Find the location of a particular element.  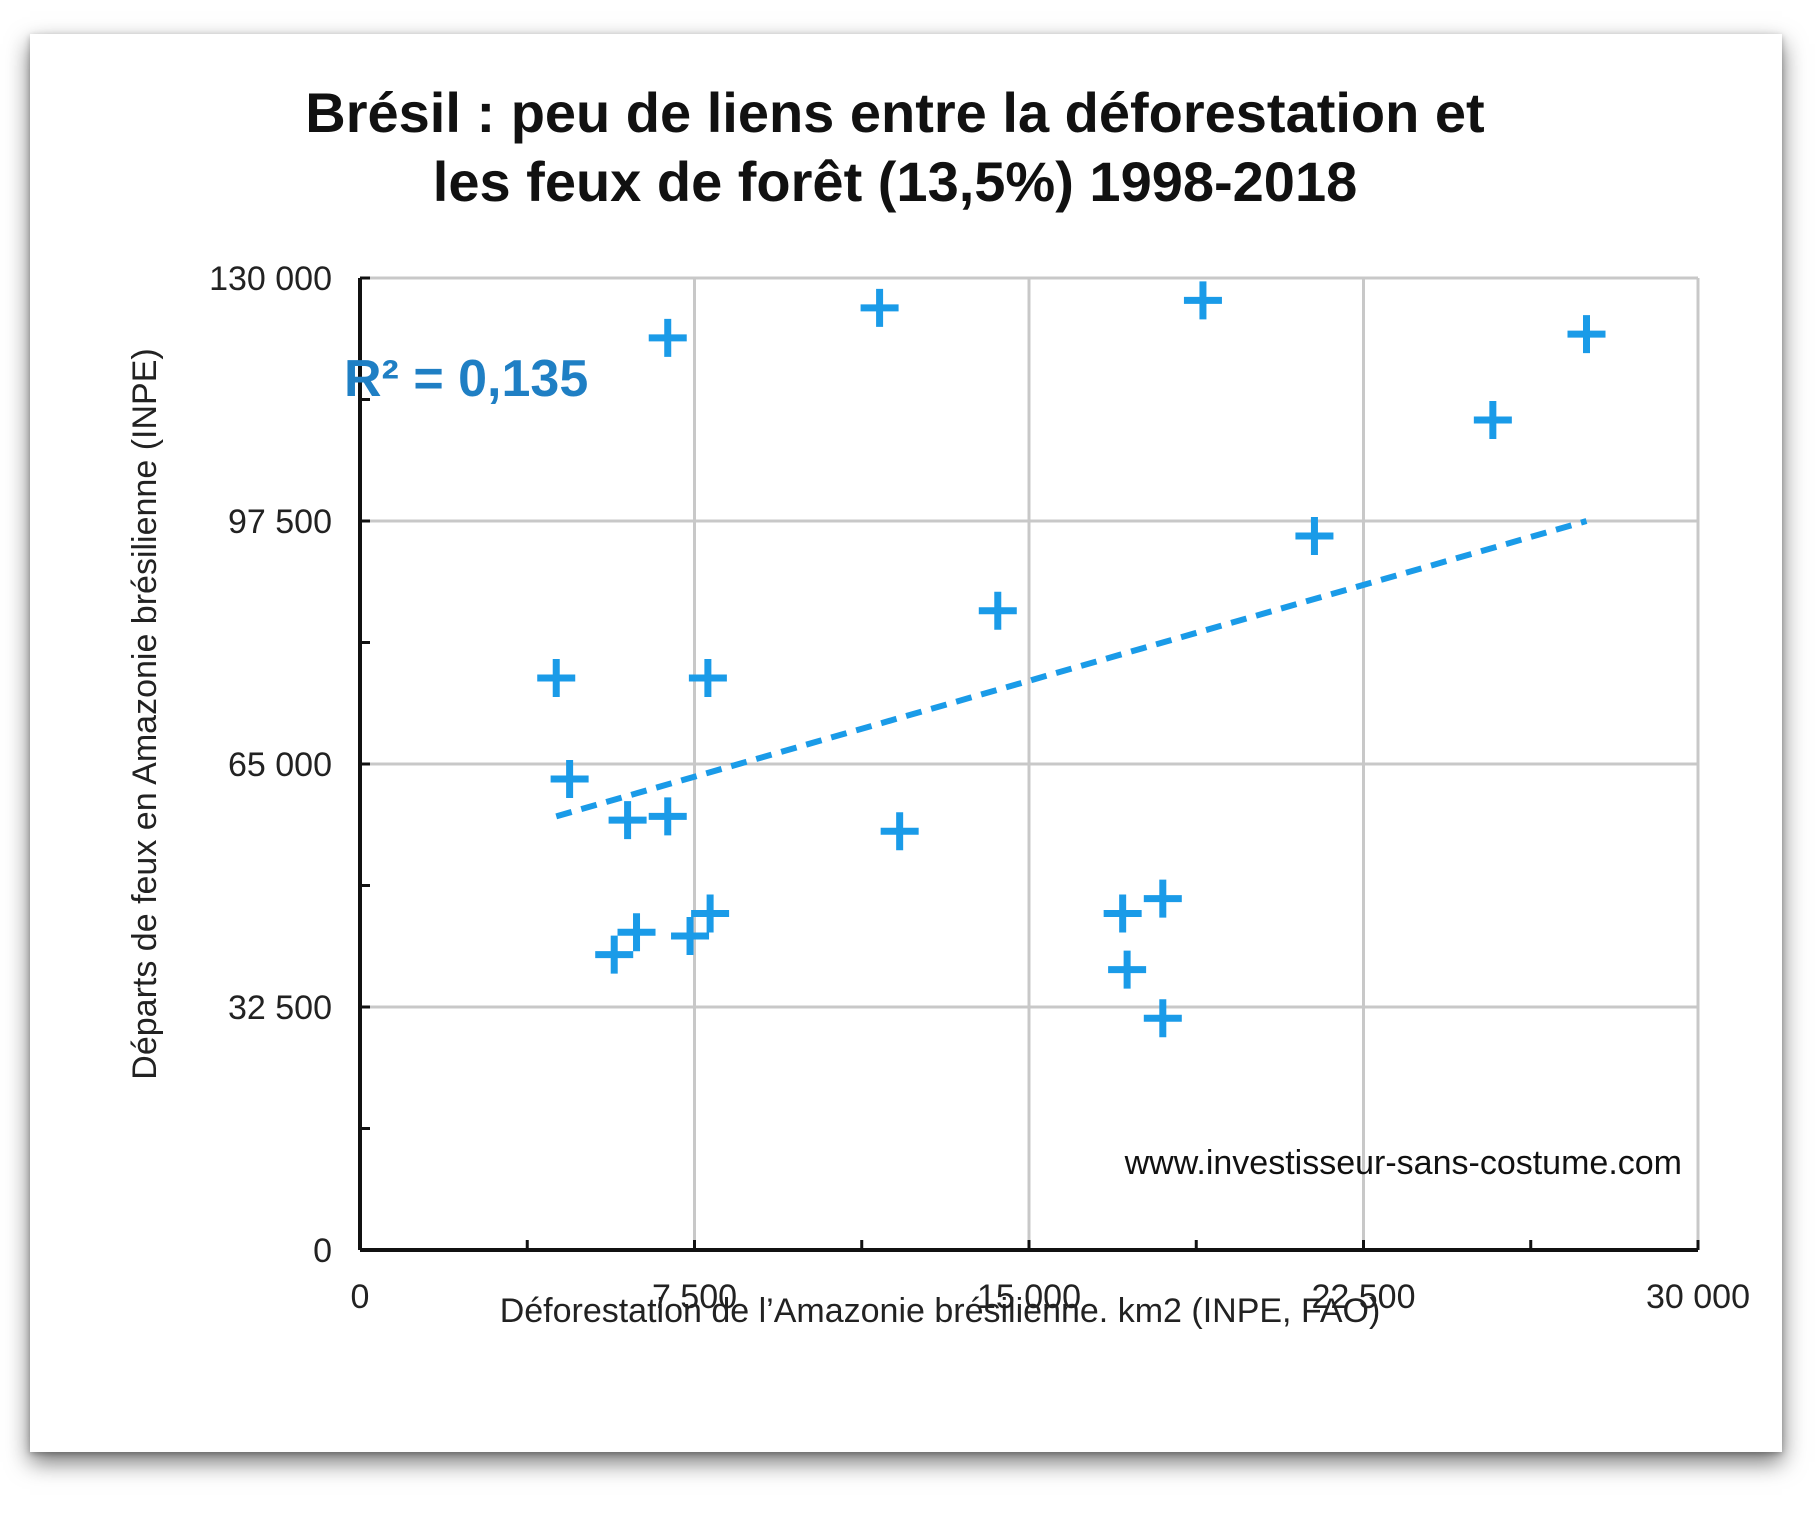

r-squared-label: R² = 0,135 is located at coordinates (466, 379).